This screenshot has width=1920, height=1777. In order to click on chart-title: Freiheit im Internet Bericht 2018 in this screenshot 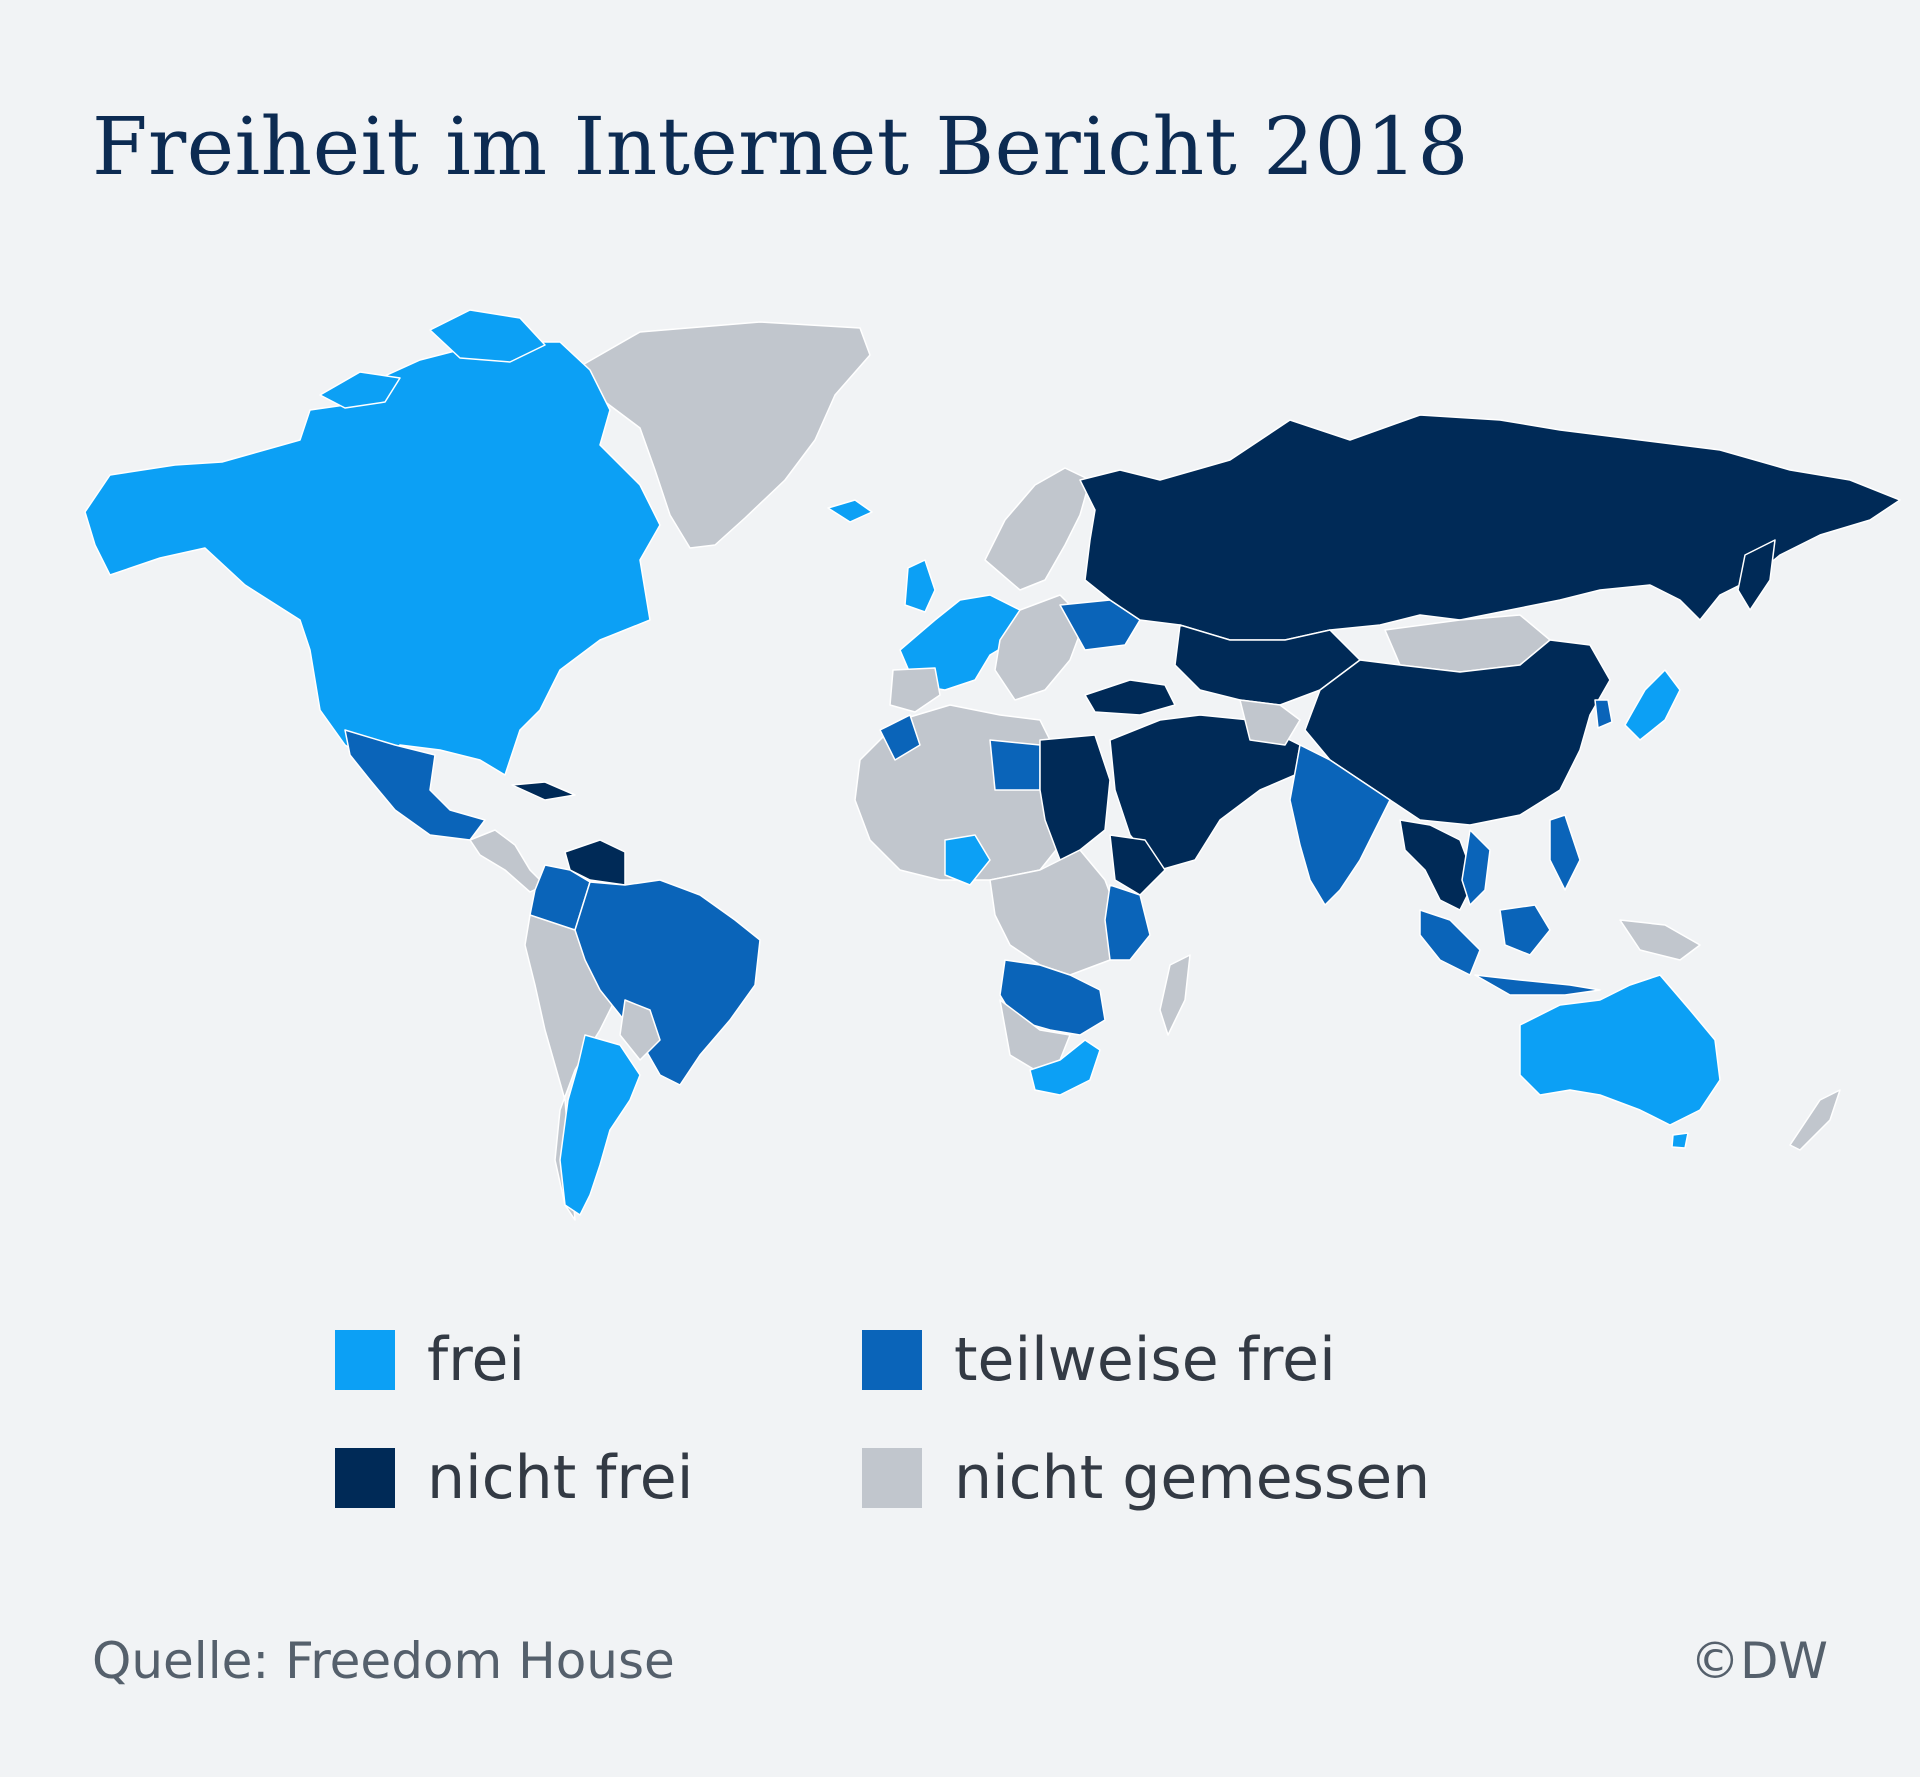, I will do `click(780, 146)`.